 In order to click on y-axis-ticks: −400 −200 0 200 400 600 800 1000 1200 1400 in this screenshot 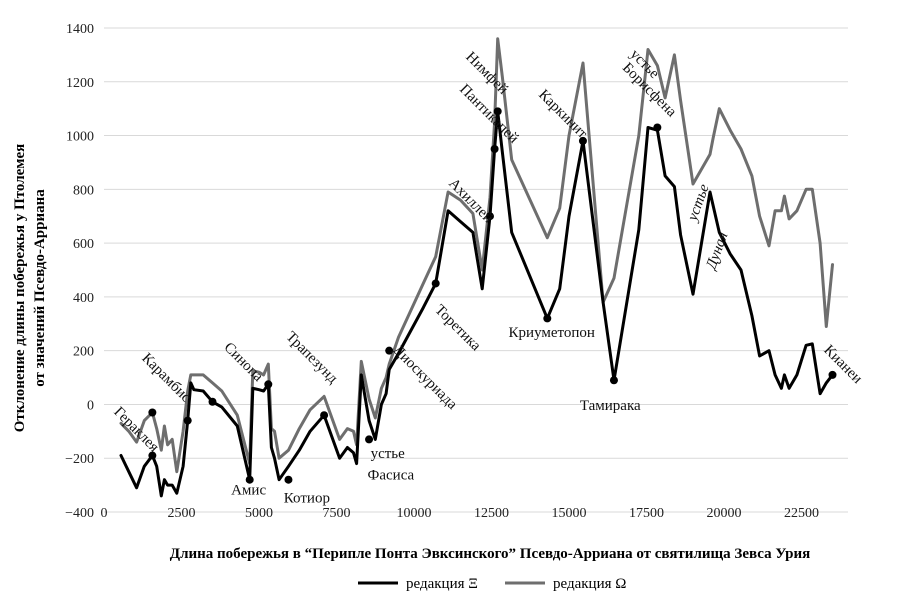, I will do `click(79, 271)`.